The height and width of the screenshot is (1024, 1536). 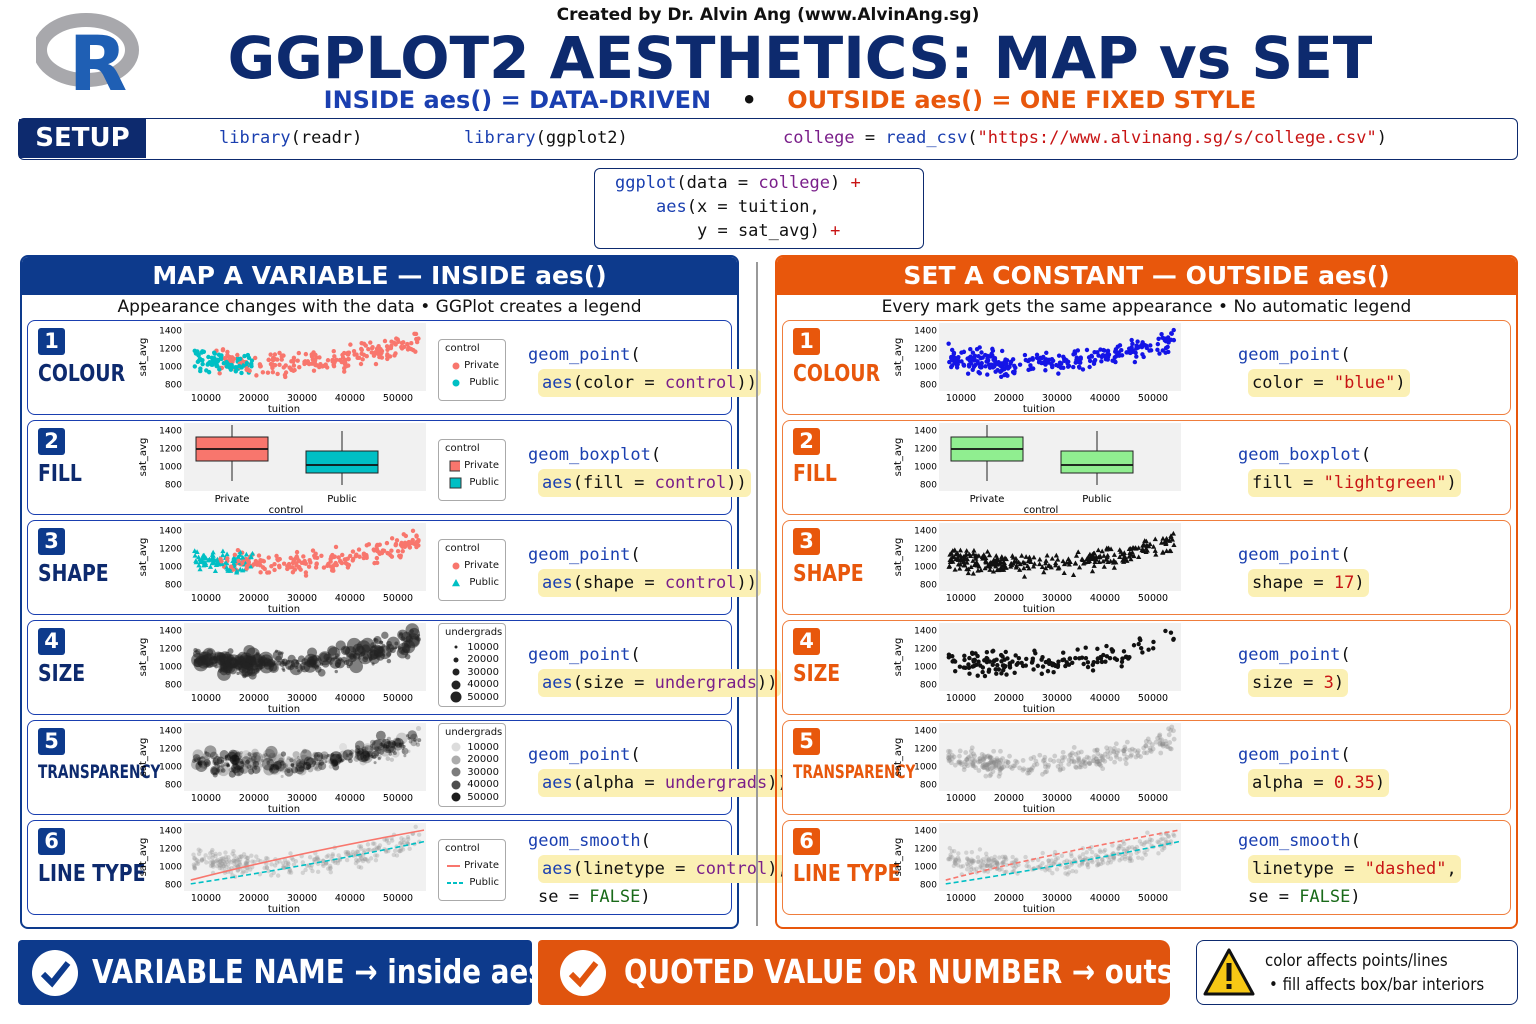 What do you see at coordinates (484, 882) in the screenshot?
I see `legend-label: Public` at bounding box center [484, 882].